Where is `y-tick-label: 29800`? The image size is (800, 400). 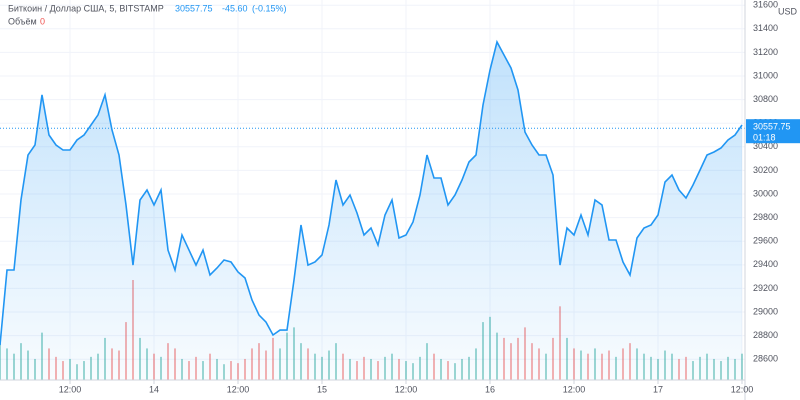
y-tick-label: 29800 is located at coordinates (765, 217).